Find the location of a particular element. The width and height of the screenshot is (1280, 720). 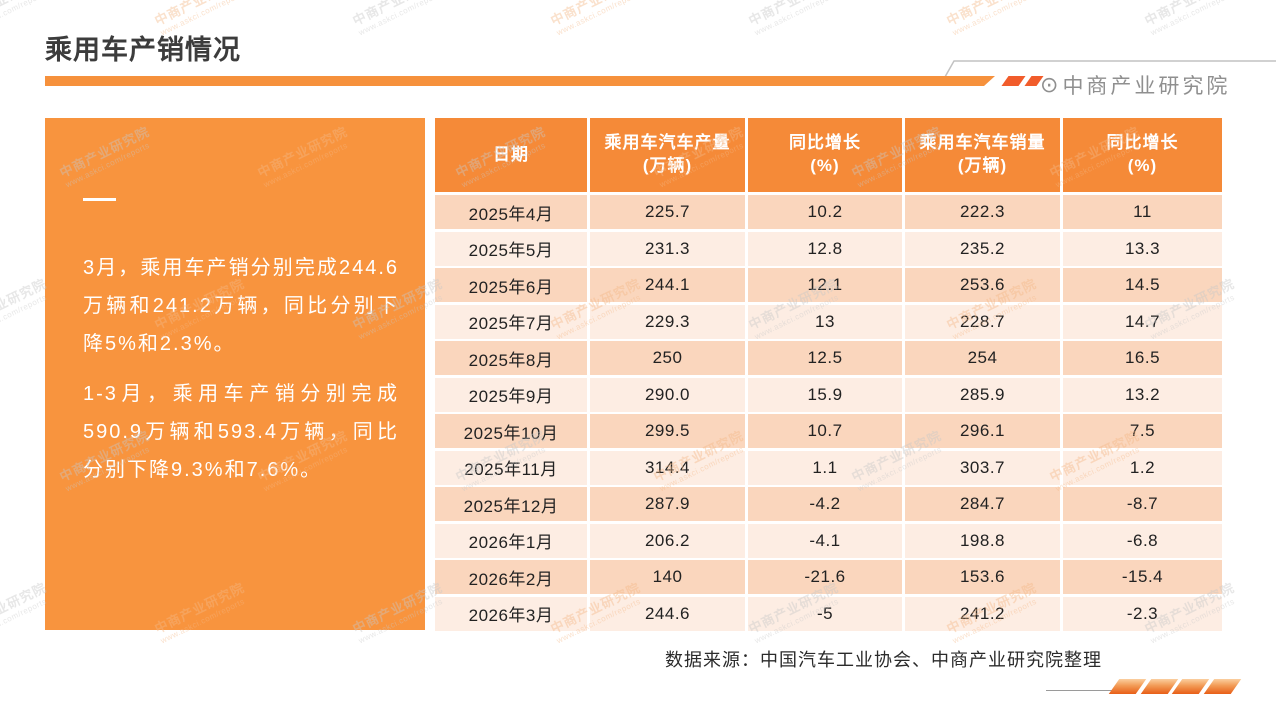

date-cell: 2025年4月 is located at coordinates (511, 212).